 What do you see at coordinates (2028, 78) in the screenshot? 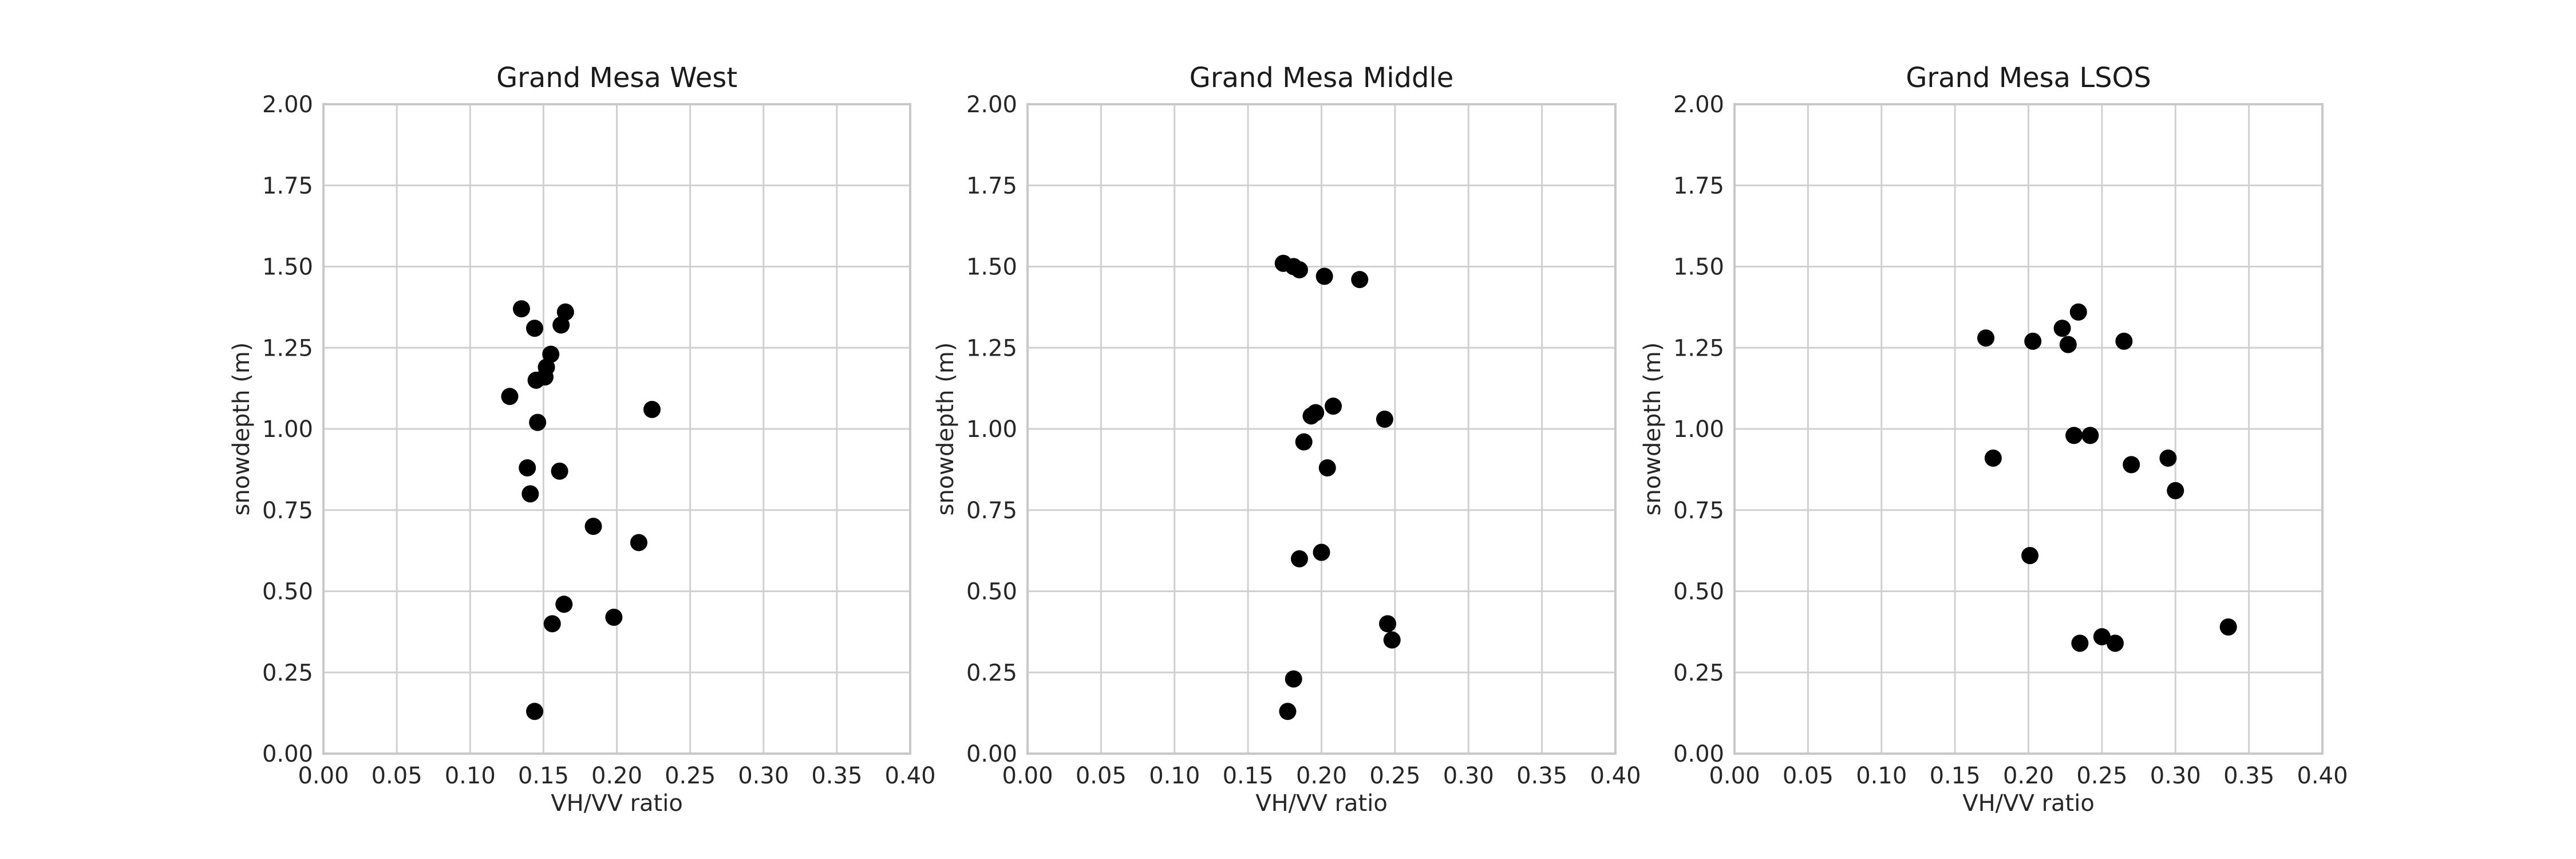
I see `chart-title: Grand Mesa LSOS` at bounding box center [2028, 78].